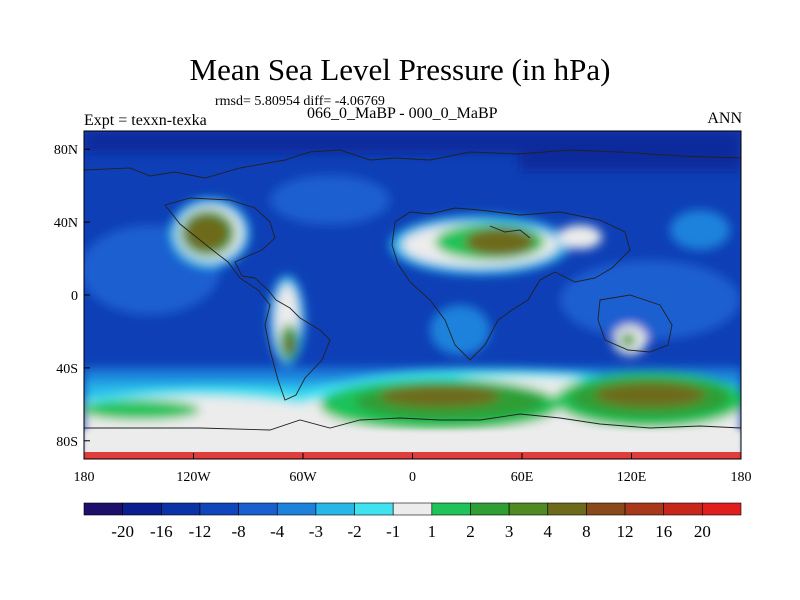  I want to click on chart-subtitle: 066_0_MaBP - 000_0_MaBP, so click(402, 113).